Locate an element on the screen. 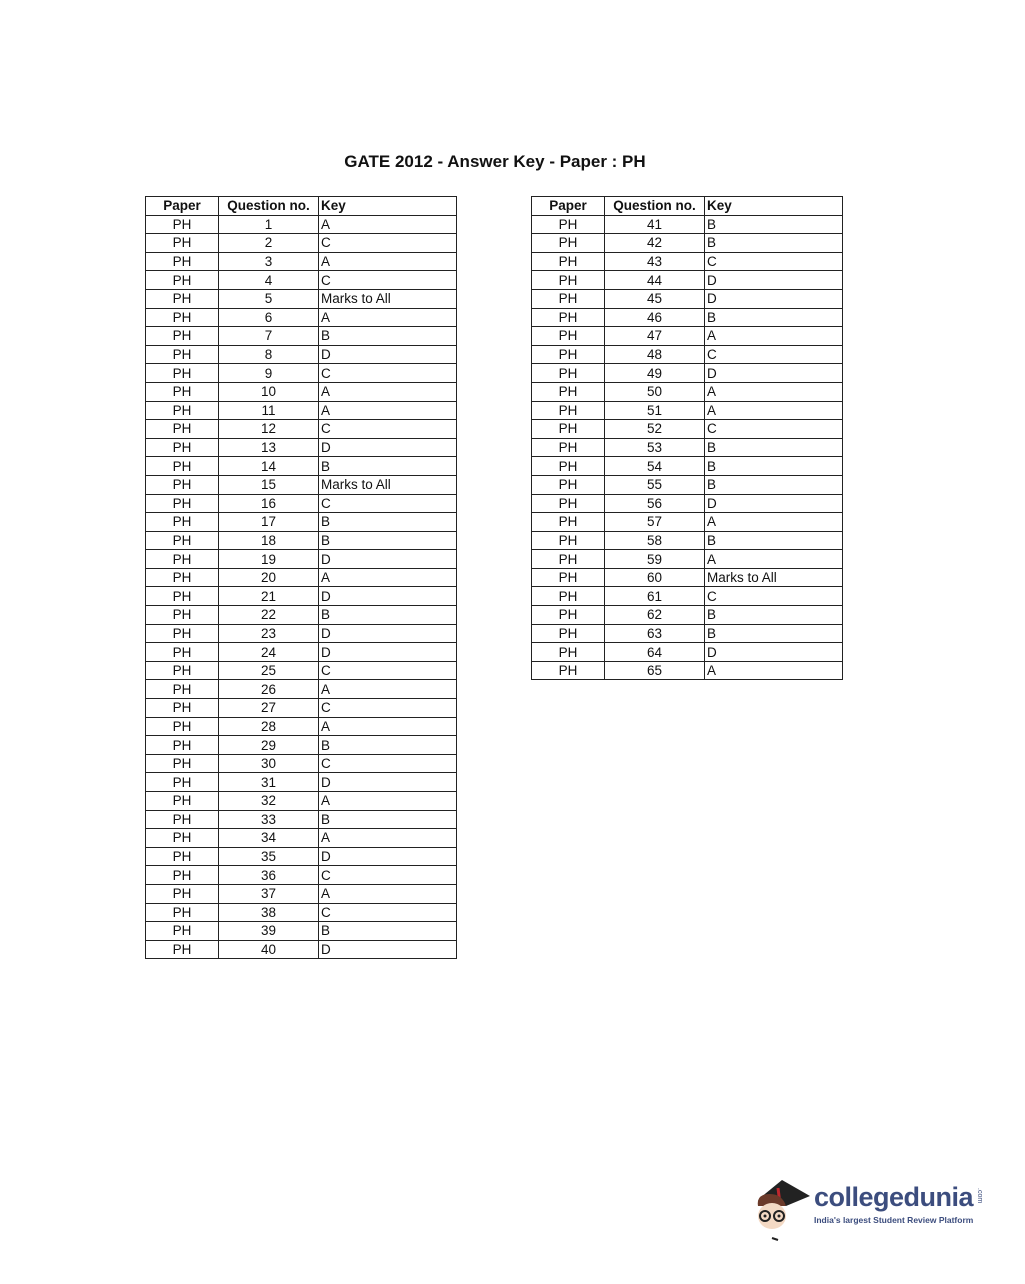 This screenshot has height=1284, width=1025. cell-question-no: 30 is located at coordinates (268, 763).